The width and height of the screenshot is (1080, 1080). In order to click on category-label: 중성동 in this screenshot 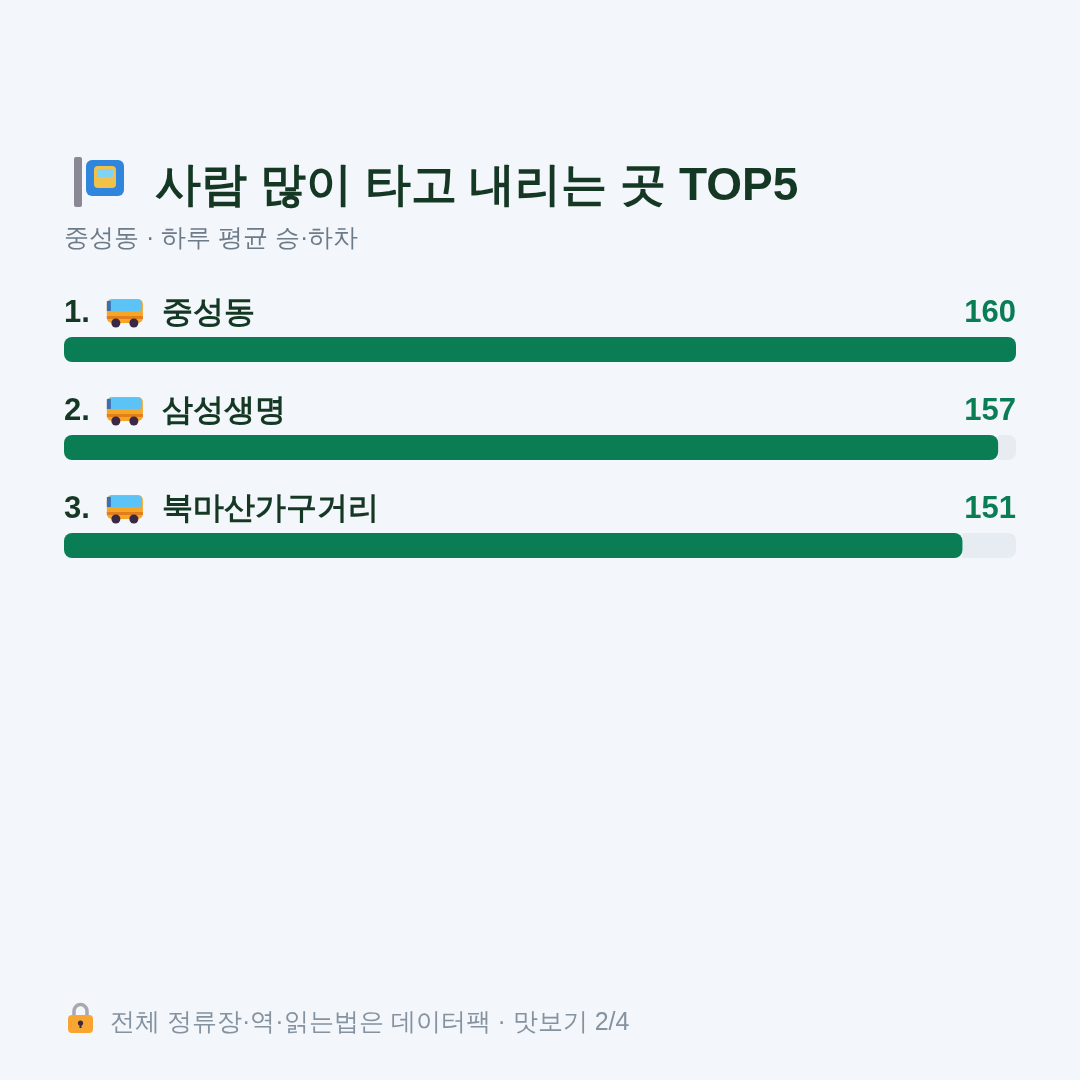, I will do `click(208, 311)`.